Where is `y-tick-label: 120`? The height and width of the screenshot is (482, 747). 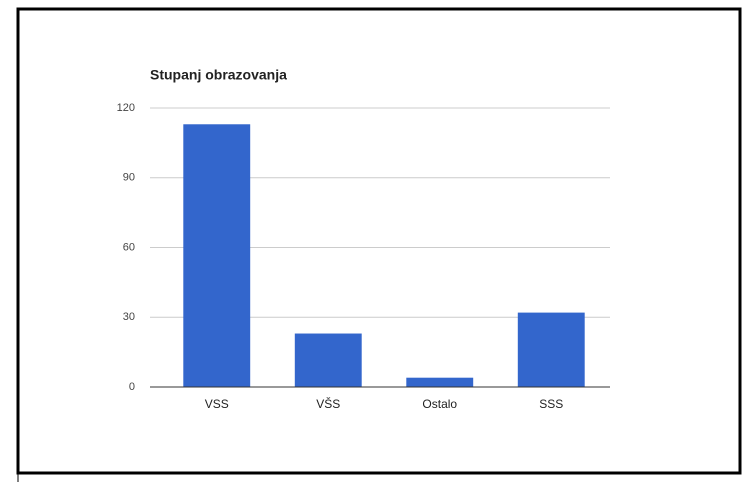 y-tick-label: 120 is located at coordinates (126, 108).